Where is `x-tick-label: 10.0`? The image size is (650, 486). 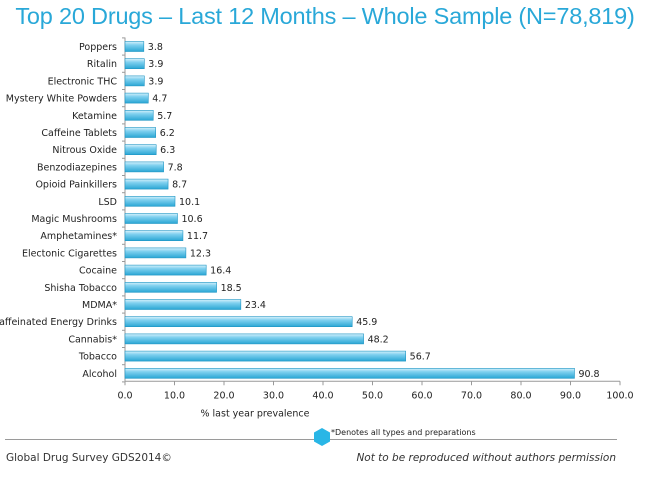 x-tick-label: 10.0 is located at coordinates (174, 395).